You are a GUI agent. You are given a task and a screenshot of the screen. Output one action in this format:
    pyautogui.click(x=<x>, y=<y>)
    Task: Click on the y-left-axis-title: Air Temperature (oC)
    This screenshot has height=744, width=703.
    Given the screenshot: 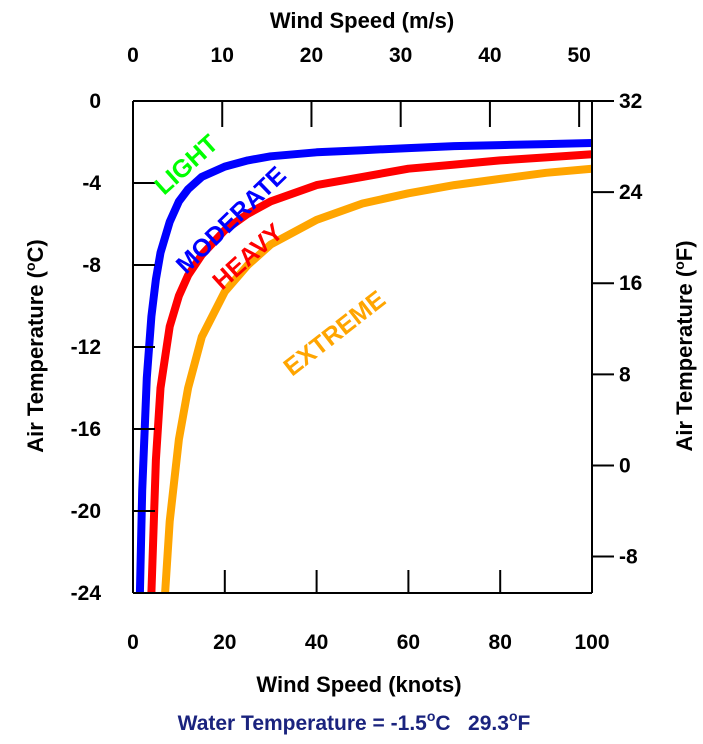 What is the action you would take?
    pyautogui.click(x=35, y=346)
    